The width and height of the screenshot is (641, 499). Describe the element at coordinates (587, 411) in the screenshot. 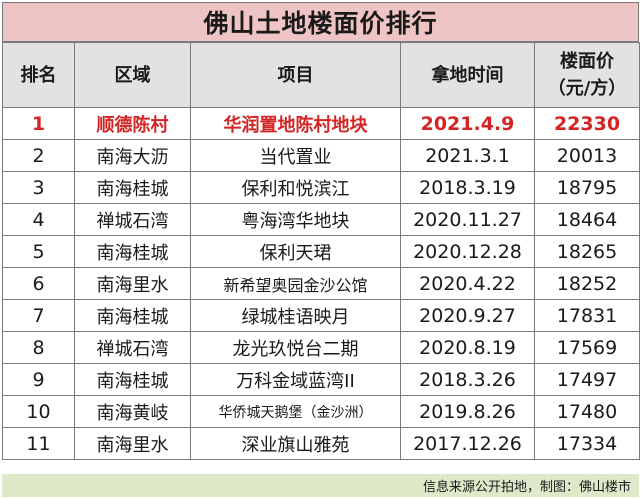

I see `cell-price: 17480` at that location.